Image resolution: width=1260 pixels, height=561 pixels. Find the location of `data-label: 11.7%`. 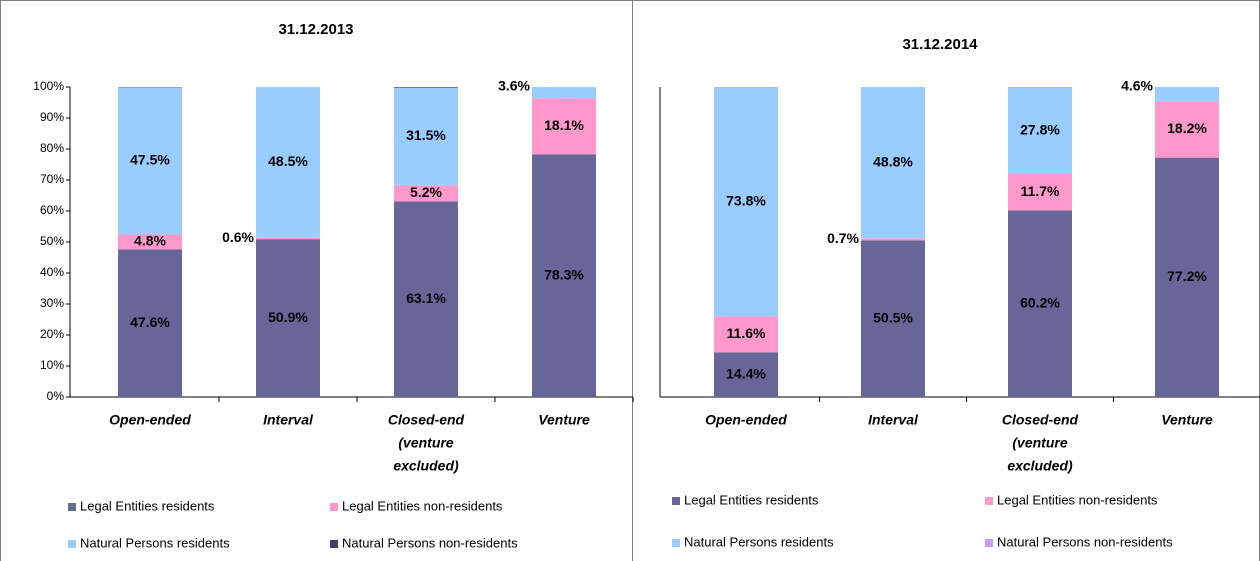

data-label: 11.7% is located at coordinates (1040, 191).